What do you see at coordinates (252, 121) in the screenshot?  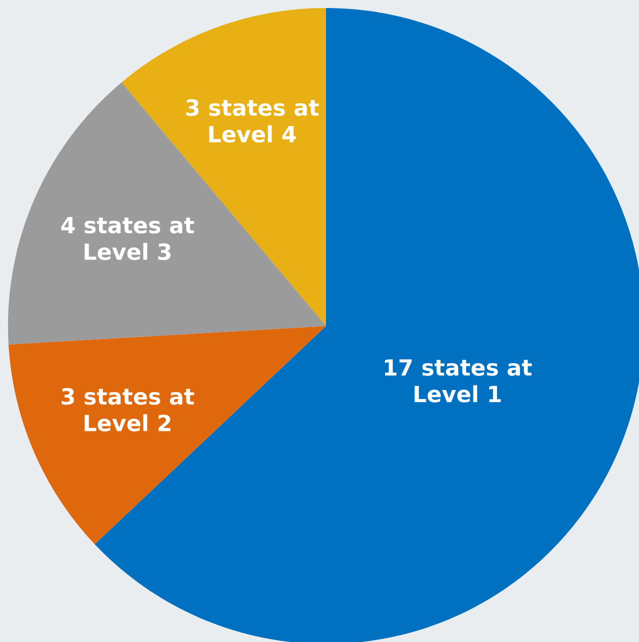 I see `slice-label: 3 states at Level 4` at bounding box center [252, 121].